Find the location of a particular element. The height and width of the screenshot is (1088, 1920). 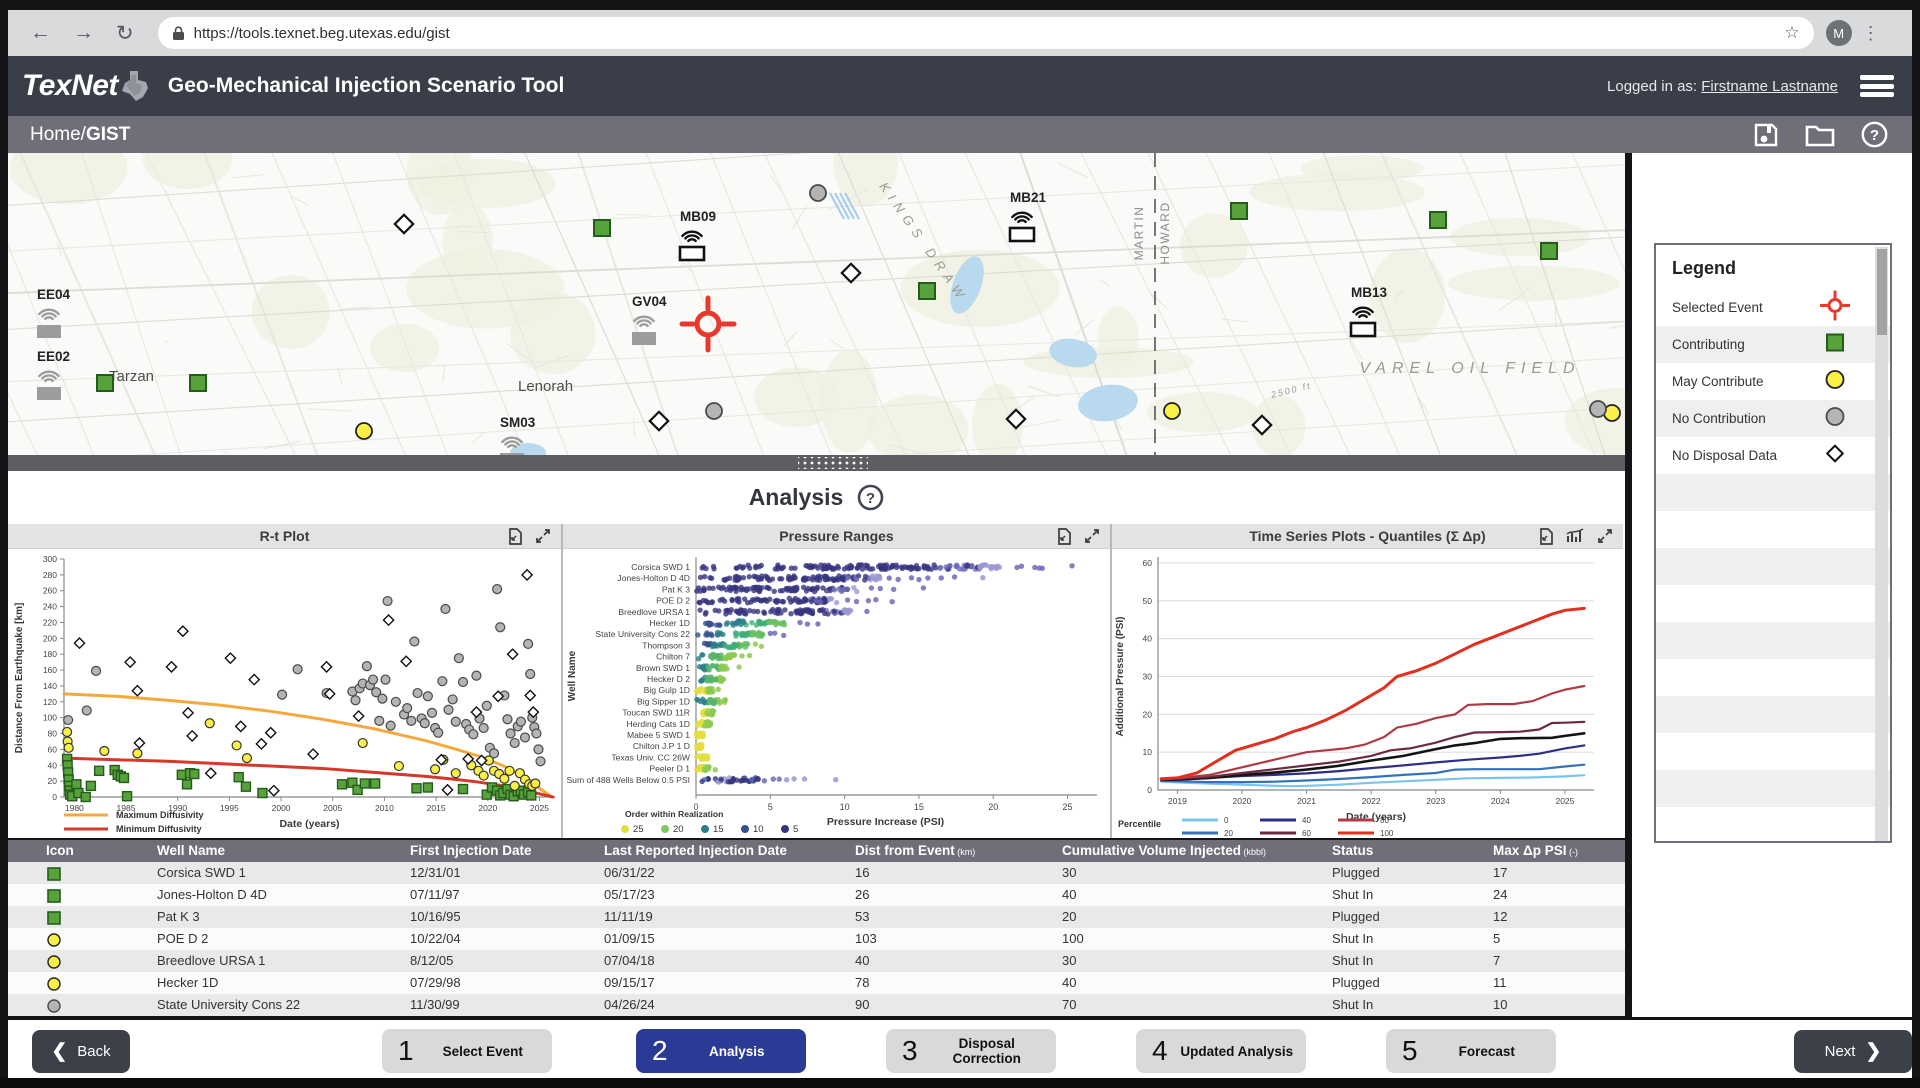

svg-text: 120 is located at coordinates (50, 702).